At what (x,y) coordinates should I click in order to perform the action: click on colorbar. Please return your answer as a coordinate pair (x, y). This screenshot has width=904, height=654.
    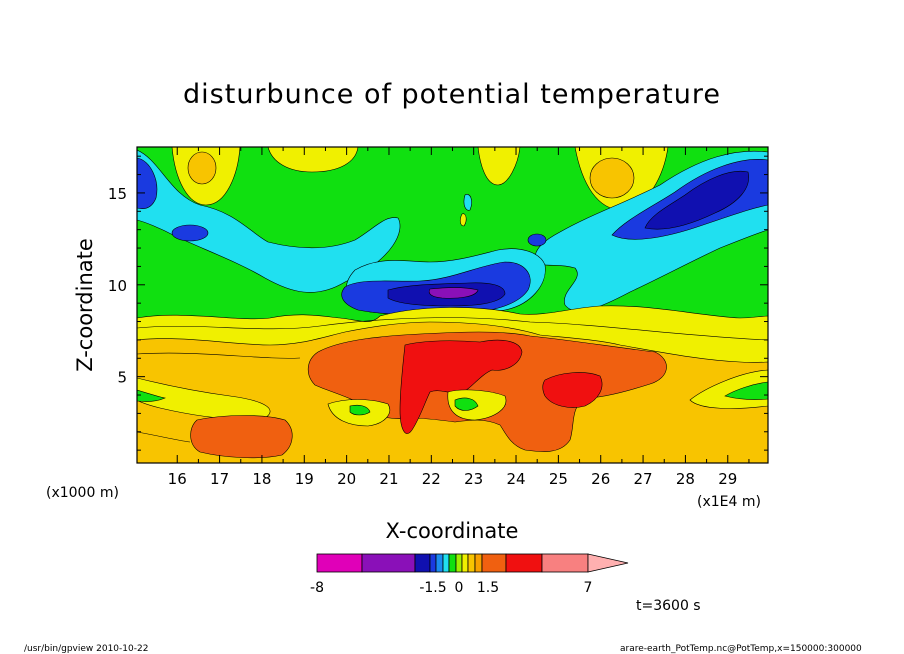
    Looking at the image, I should click on (472, 563).